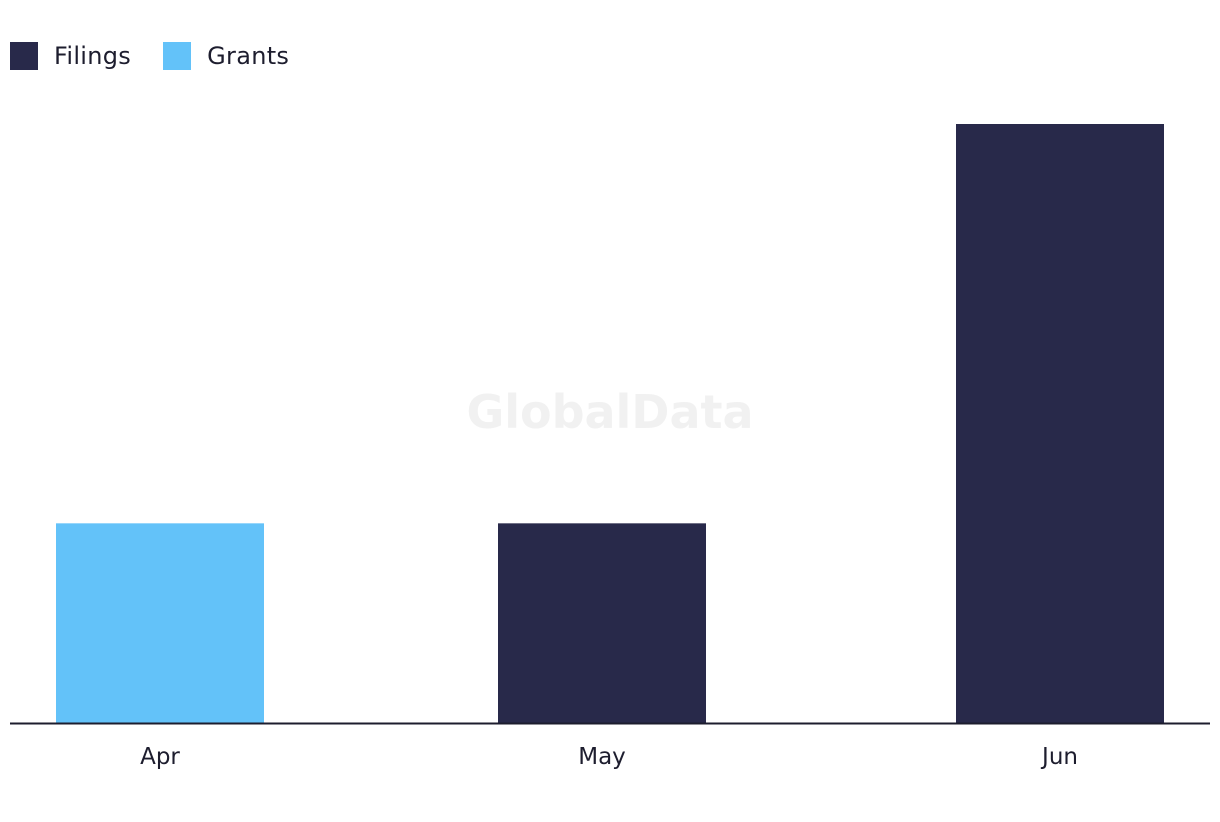  What do you see at coordinates (248, 56) in the screenshot?
I see `legend-label-grants: Grants` at bounding box center [248, 56].